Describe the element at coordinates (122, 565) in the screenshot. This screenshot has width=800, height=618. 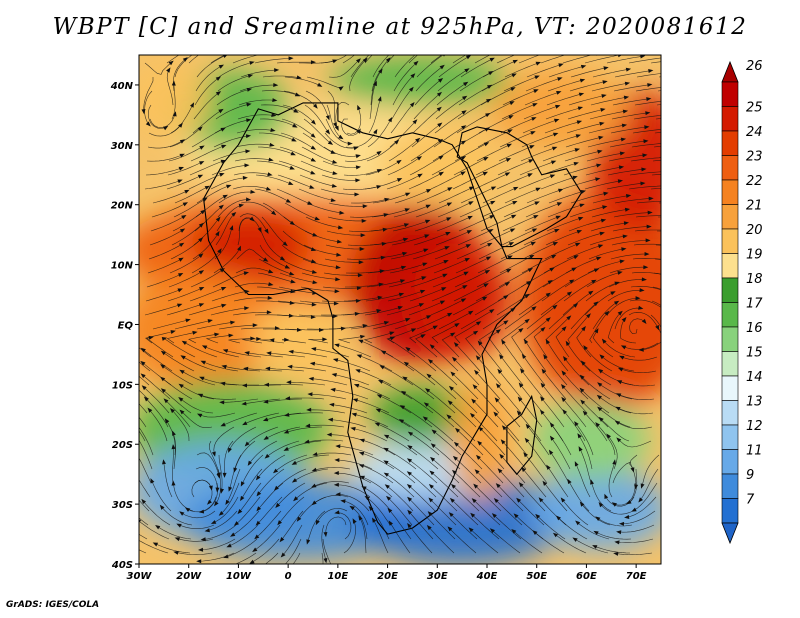
I see `lat-tick-label: 40S` at that location.